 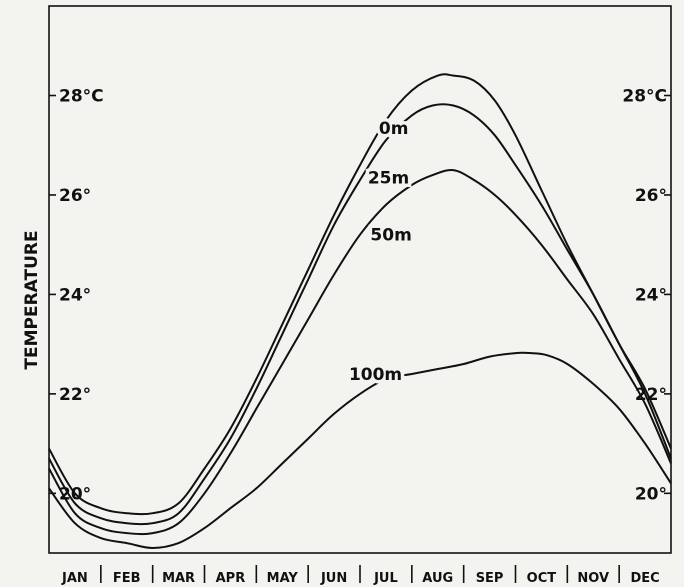 I want to click on series-labels: 0m 25m 50m 100m, so click(x=380, y=251).